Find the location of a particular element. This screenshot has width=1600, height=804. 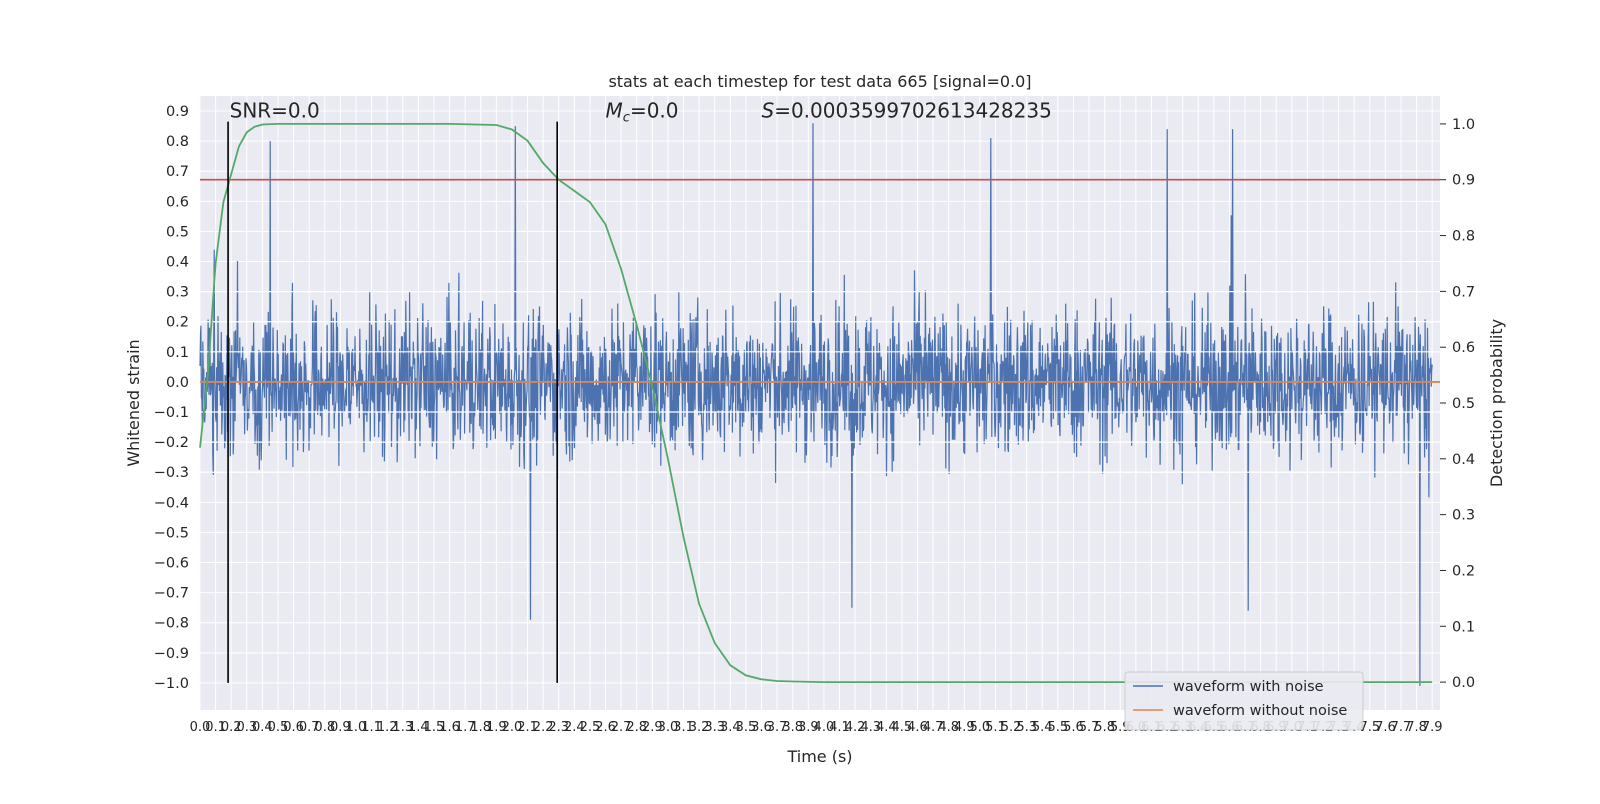

x-tick-label: 4.7 is located at coordinates (933, 727).